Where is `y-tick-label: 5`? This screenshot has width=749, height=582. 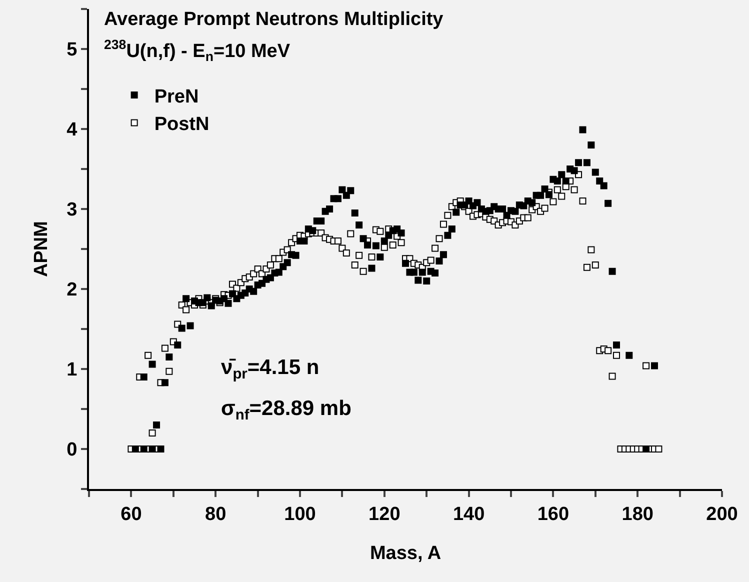
y-tick-label: 5 is located at coordinates (72, 50).